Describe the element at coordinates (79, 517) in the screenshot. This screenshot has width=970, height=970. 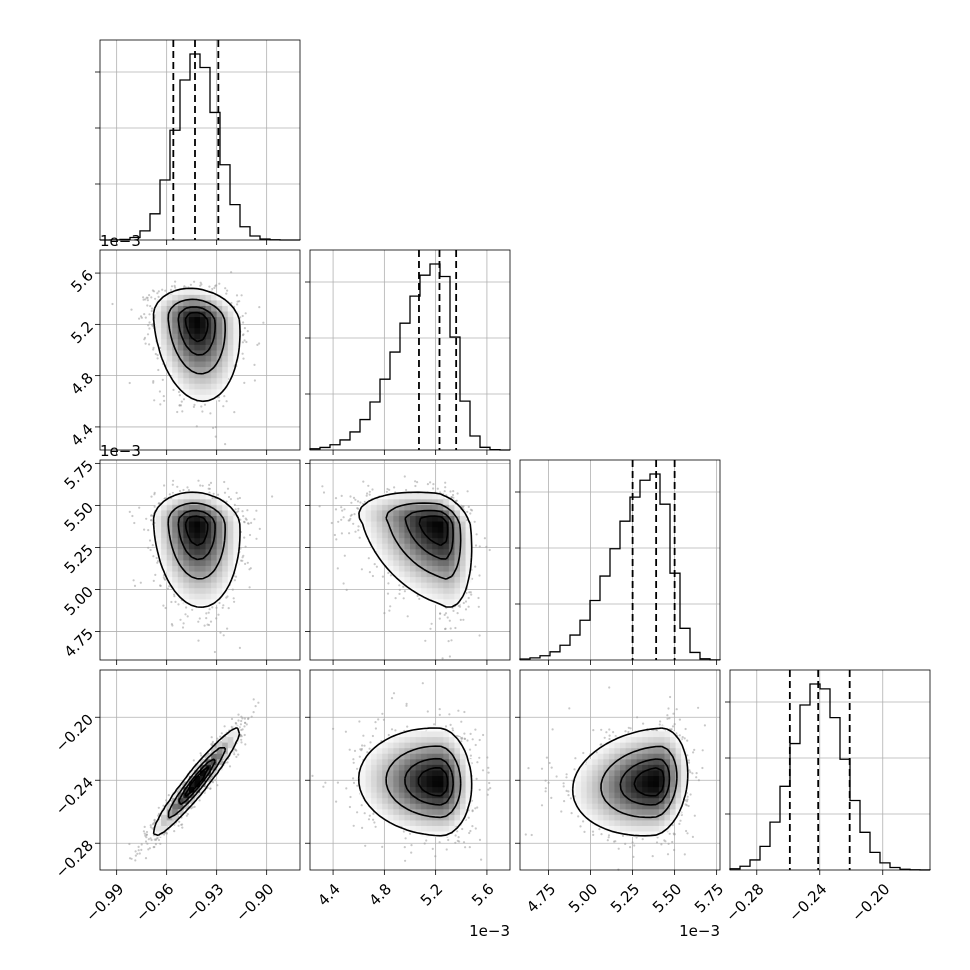
I see `y-tick-label: 5.50` at that location.